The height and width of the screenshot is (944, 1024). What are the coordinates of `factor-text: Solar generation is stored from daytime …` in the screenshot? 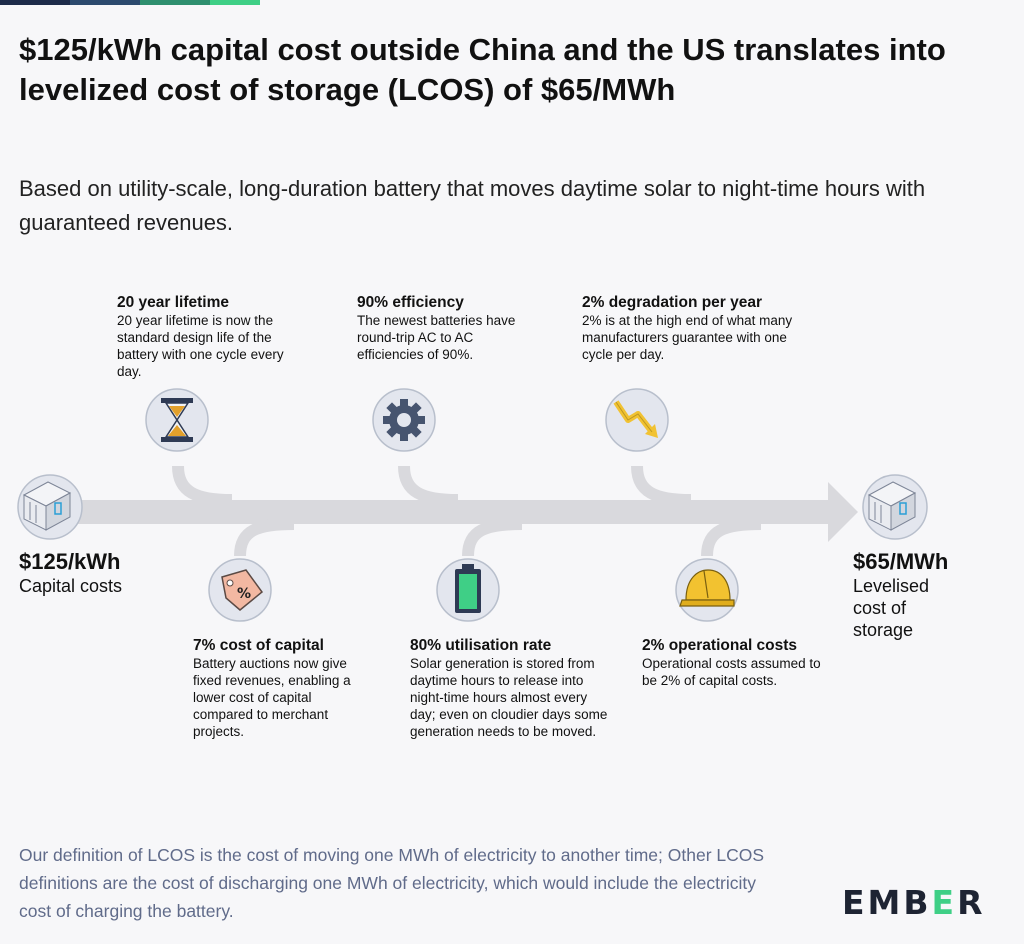 It's located at (509, 697).